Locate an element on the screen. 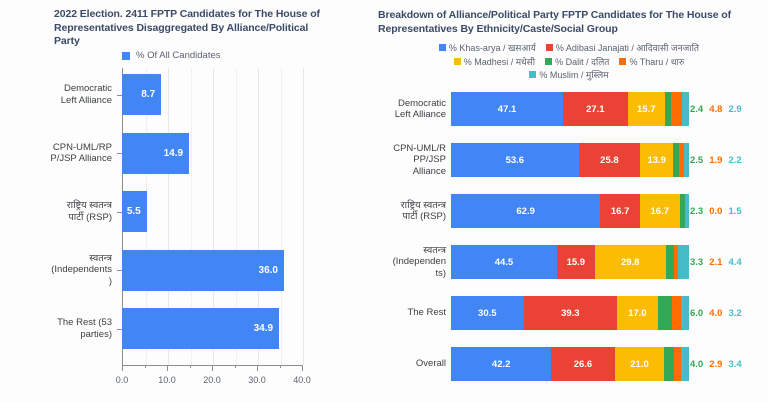 This screenshot has height=402, width=768. stacked-bar-segment: 29.8 is located at coordinates (630, 262).